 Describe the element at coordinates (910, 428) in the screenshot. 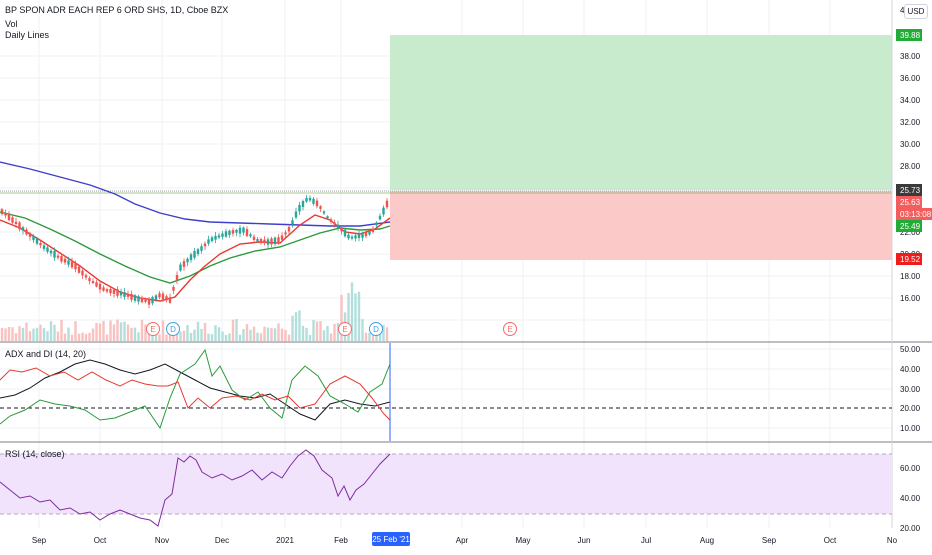

I see `adx-tick: 10.00` at that location.